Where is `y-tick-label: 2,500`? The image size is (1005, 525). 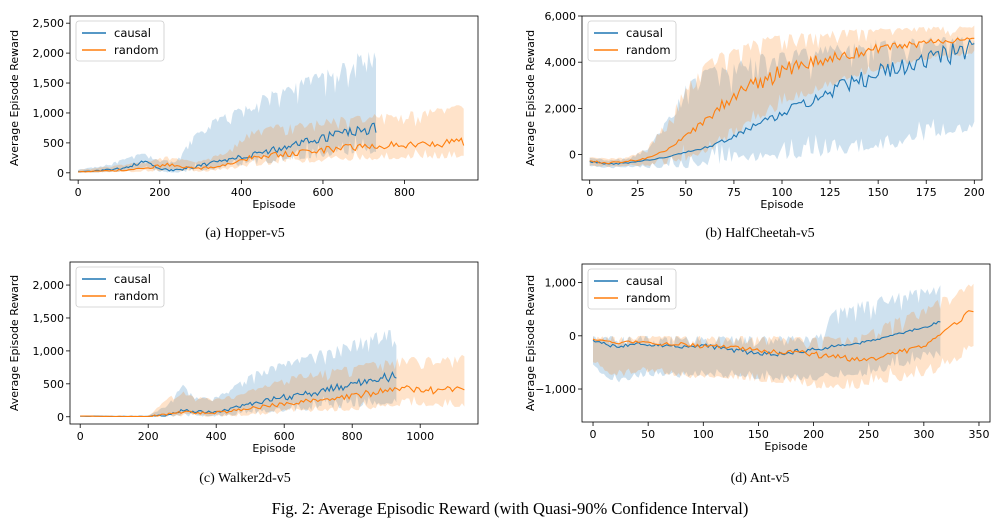 y-tick-label: 2,500 is located at coordinates (49, 23).